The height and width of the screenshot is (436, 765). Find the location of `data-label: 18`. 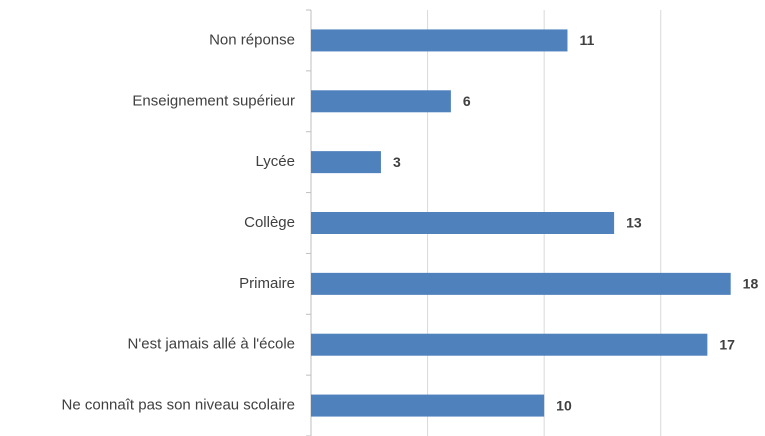

data-label: 18 is located at coordinates (751, 284).